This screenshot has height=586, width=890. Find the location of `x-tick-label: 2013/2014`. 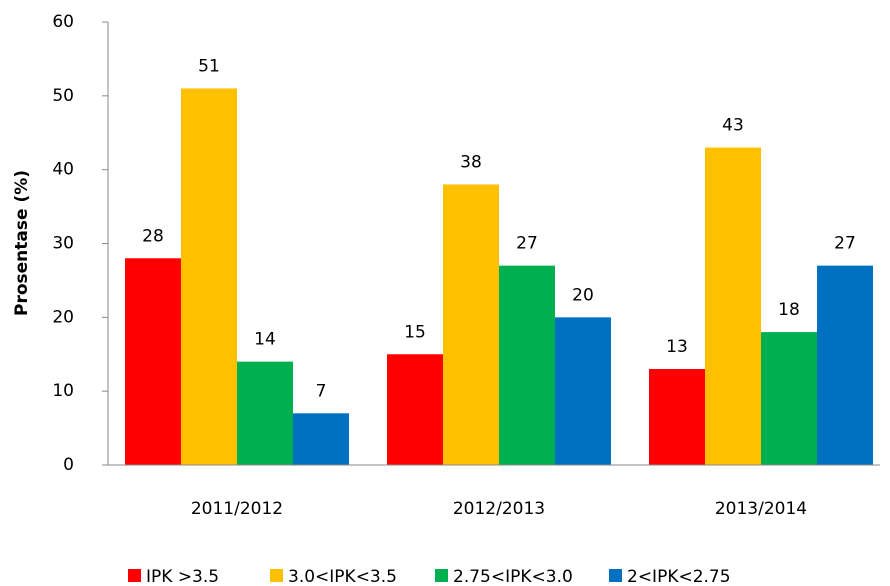

x-tick-label: 2013/2014 is located at coordinates (761, 509).